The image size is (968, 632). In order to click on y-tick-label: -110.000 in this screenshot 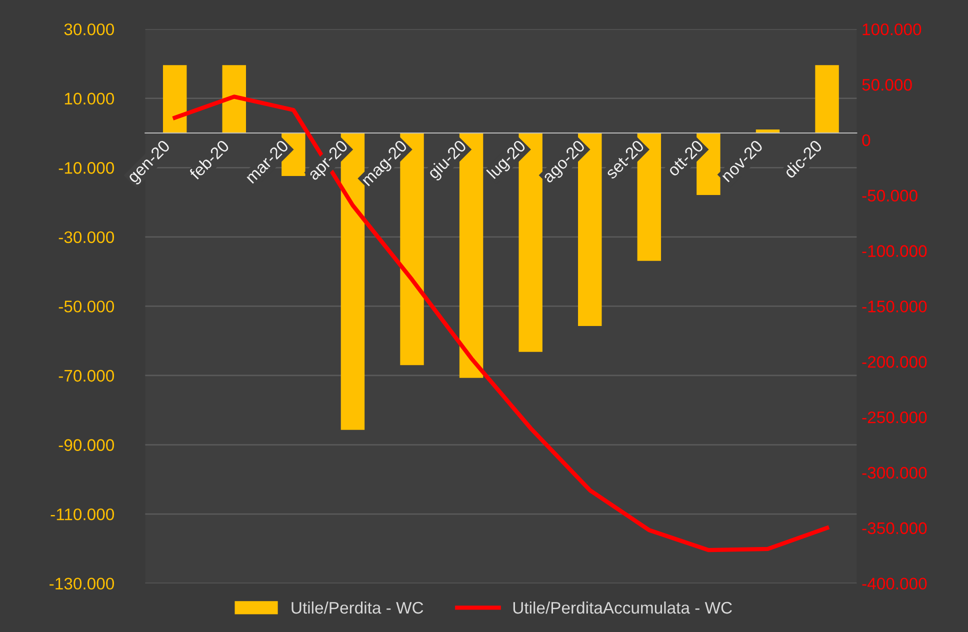, I will do `click(82, 514)`.